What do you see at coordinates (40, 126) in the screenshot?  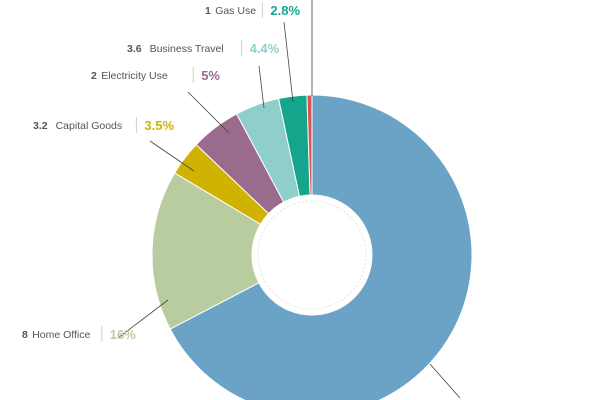 I see `slice-code-2: 3.2` at bounding box center [40, 126].